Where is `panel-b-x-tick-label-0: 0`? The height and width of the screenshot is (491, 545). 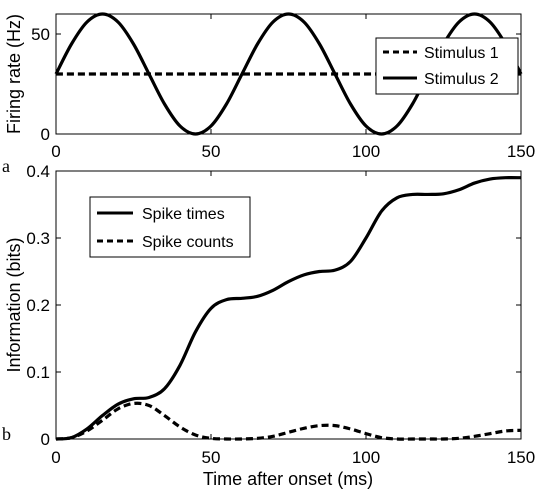
panel-b-x-tick-label-0: 0 is located at coordinates (55, 457).